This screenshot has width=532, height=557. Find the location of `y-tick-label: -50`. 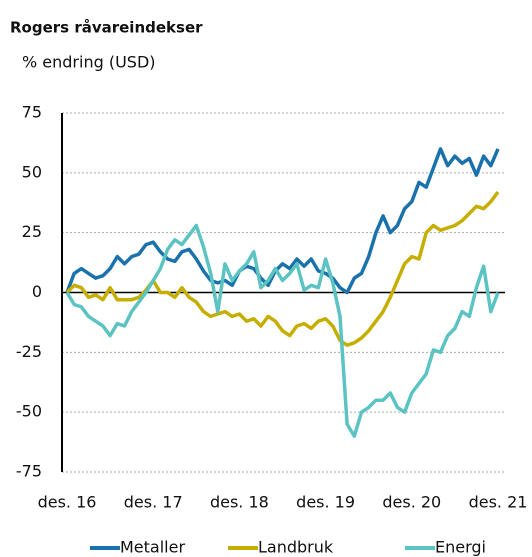

y-tick-label: -50 is located at coordinates (29, 411).